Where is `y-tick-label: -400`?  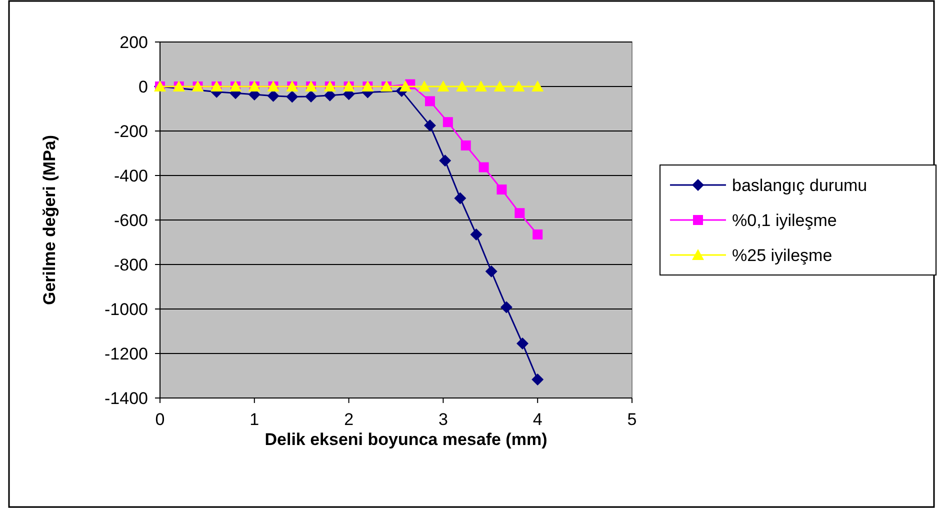 y-tick-label: -400 is located at coordinates (131, 176).